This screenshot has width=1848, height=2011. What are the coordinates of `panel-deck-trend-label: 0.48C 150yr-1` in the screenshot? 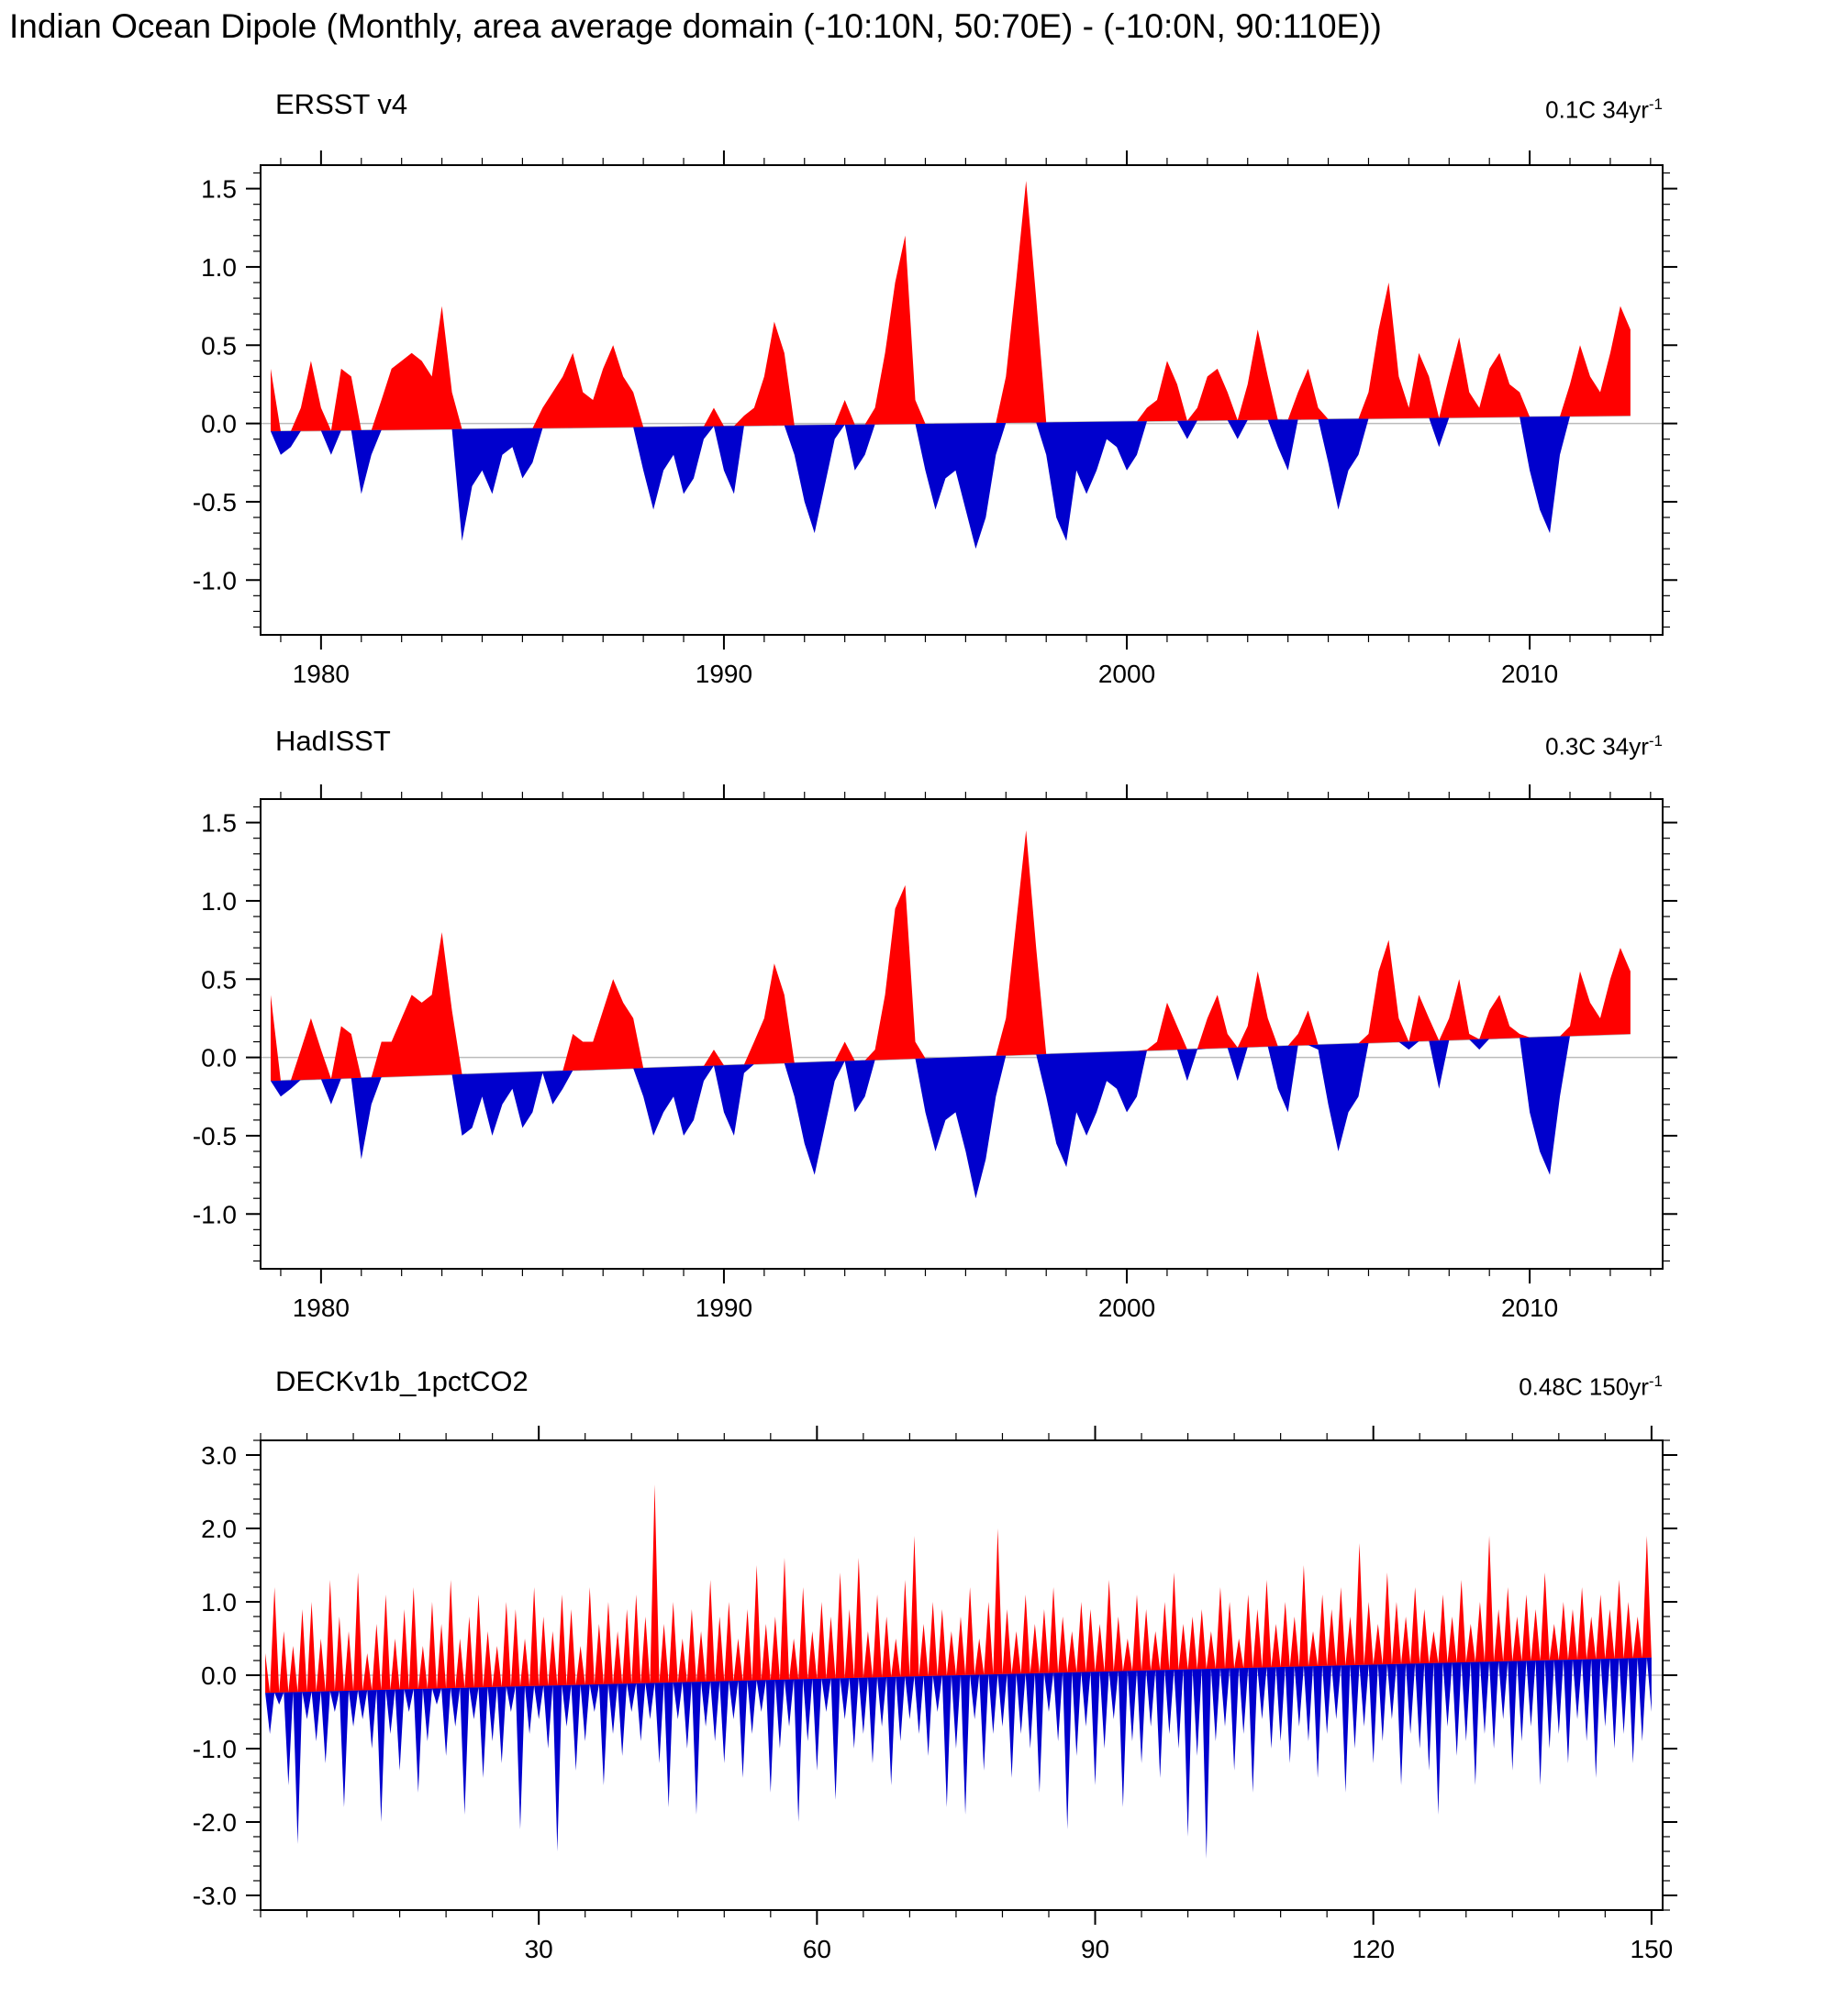 It's located at (1591, 1387).